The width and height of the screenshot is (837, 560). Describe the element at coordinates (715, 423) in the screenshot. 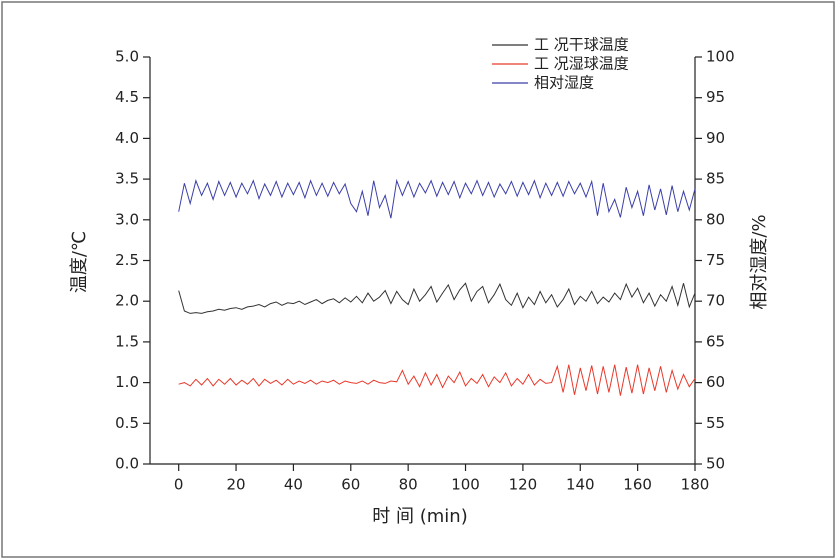

I see `y2-tick-label: 55` at that location.